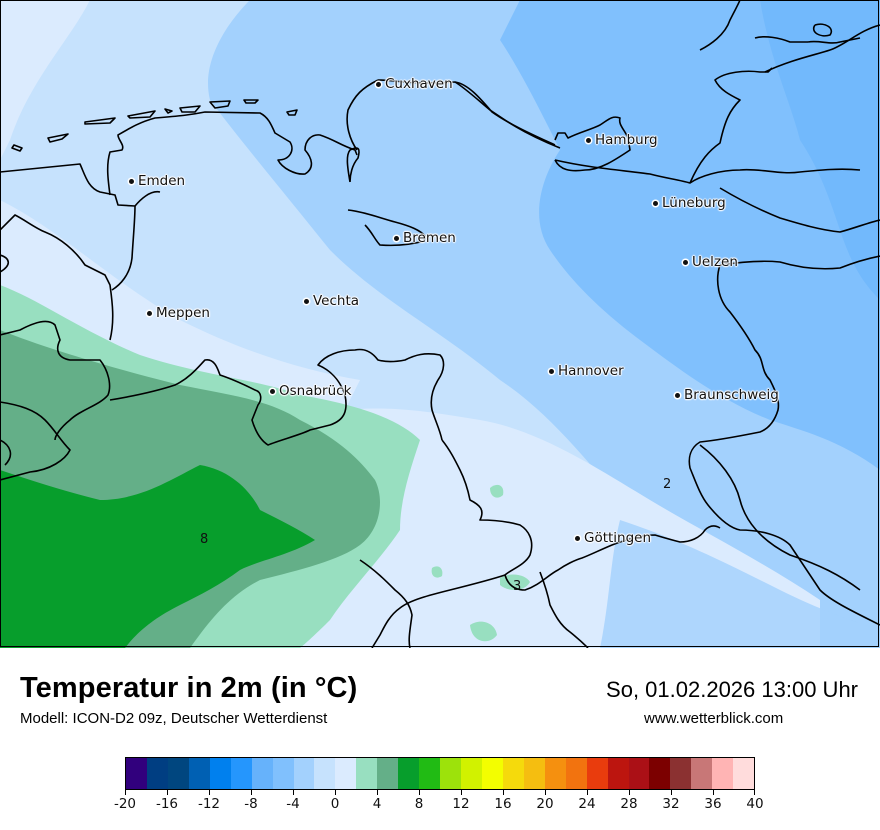 The height and width of the screenshot is (830, 880). What do you see at coordinates (586, 371) in the screenshot?
I see `city-hannover: Hannover` at bounding box center [586, 371].